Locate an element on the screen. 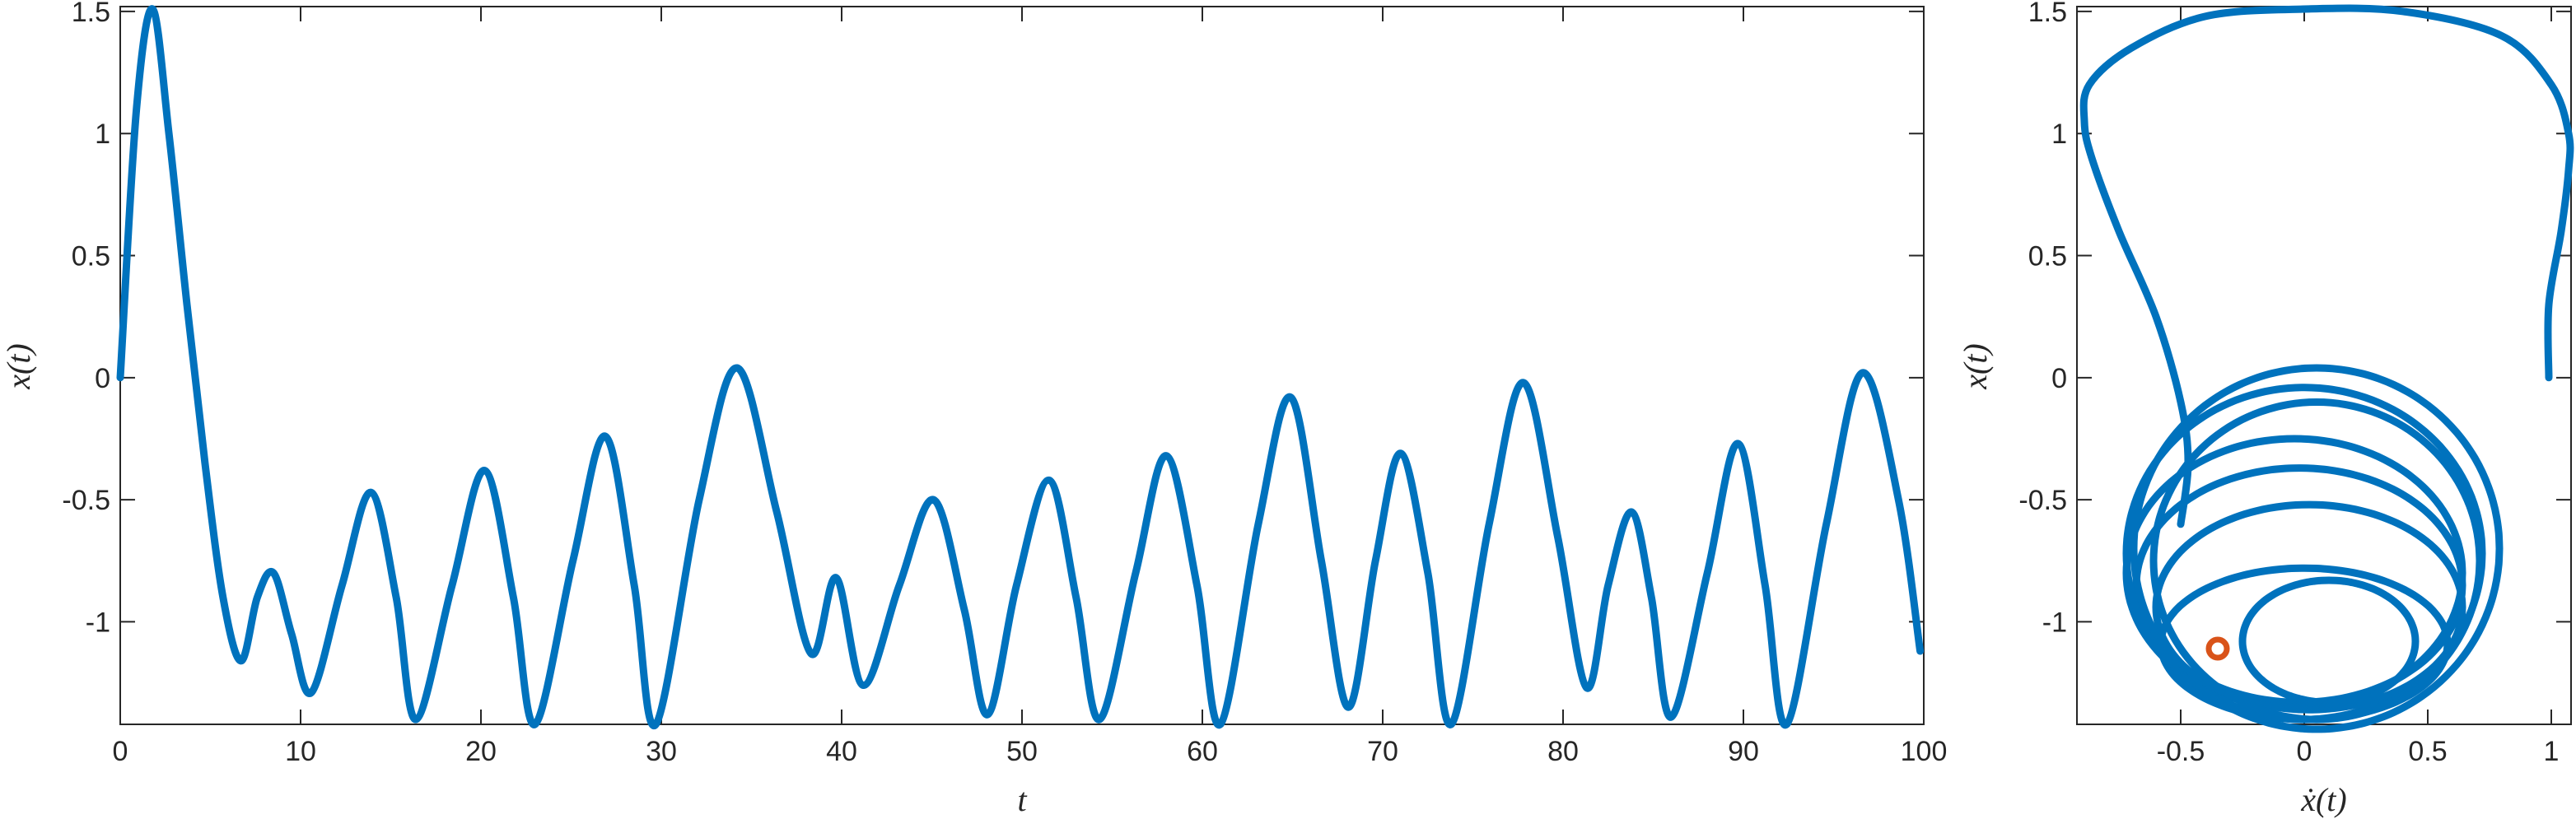 This screenshot has width=2576, height=819. x-tick-label: 10 is located at coordinates (300, 751).